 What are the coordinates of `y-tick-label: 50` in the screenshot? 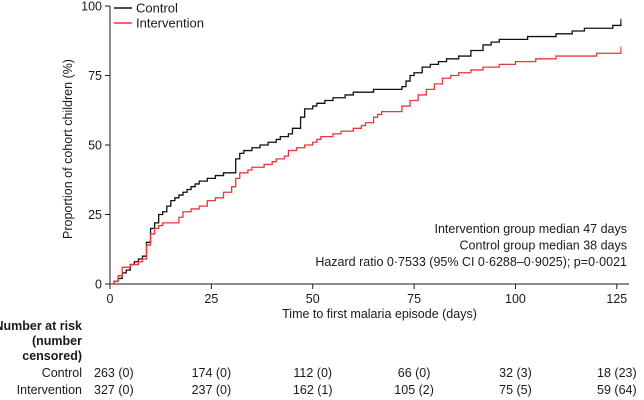 It's located at (95, 146).